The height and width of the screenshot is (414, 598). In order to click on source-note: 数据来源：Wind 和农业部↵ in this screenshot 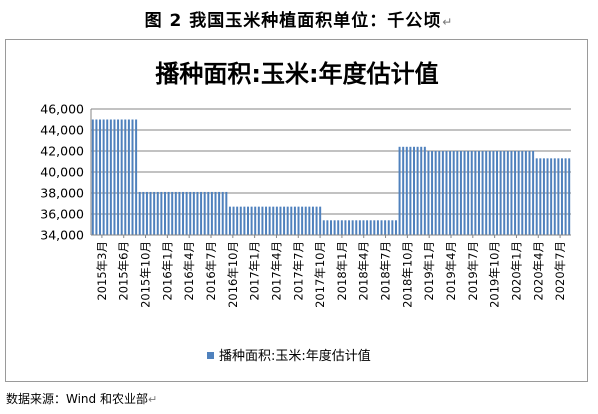, I will do `click(81, 398)`.